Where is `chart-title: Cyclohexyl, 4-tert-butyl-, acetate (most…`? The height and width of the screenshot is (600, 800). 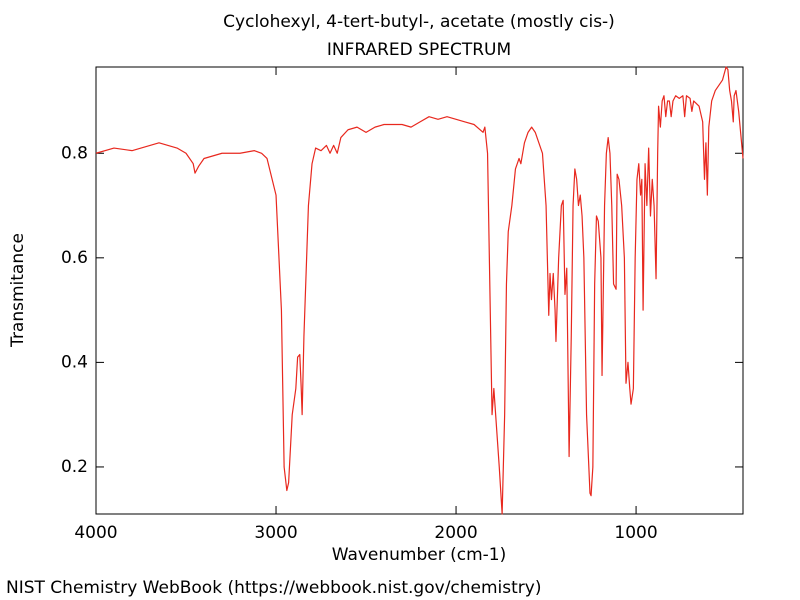
chart-title: Cyclohexyl, 4-tert-butyl-, acetate (most… is located at coordinates (419, 22).